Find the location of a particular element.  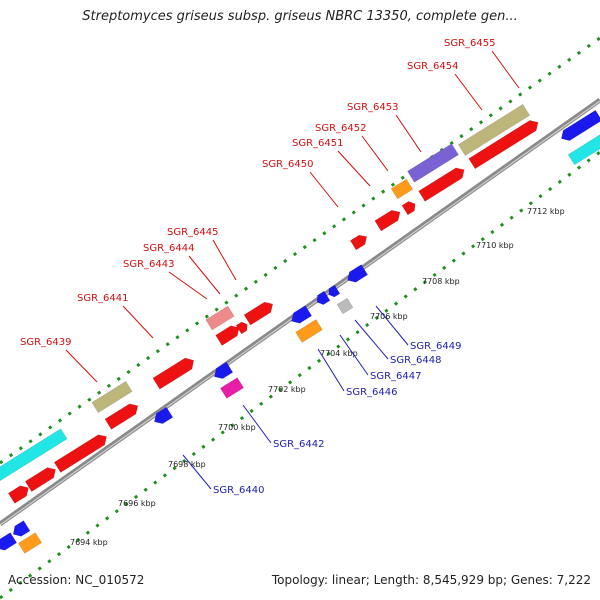

scale-tick-label: 7712 kbp is located at coordinates (546, 211).